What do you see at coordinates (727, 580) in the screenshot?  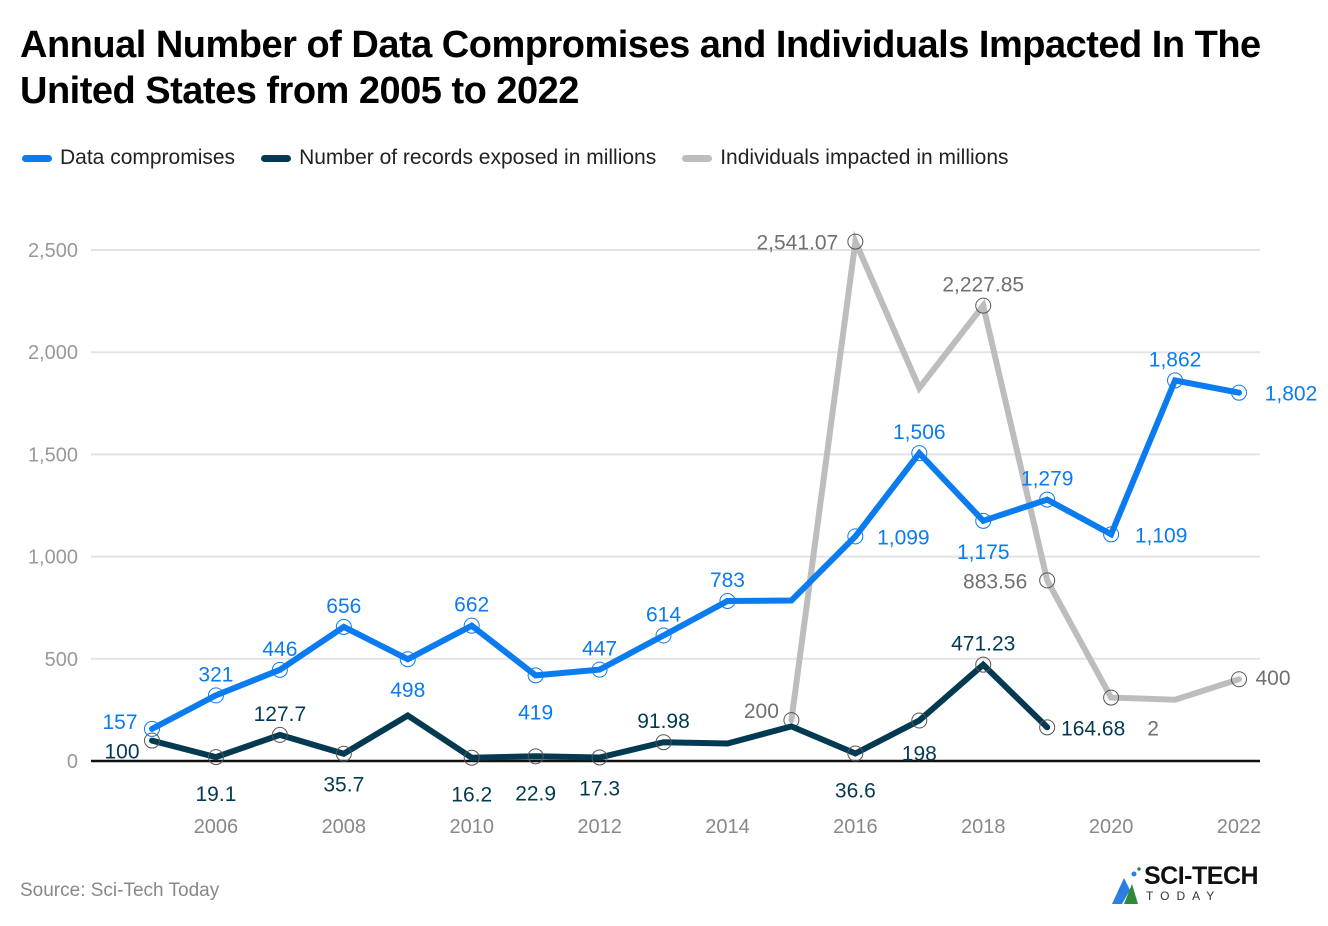 I see `data-label-data-compromises: 783` at bounding box center [727, 580].